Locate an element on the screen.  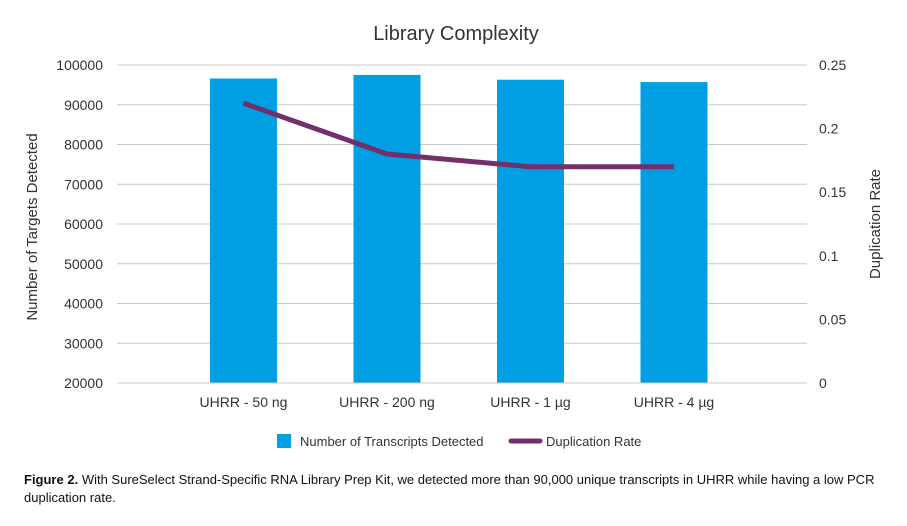
y2-axis-label: Duplication Rate is located at coordinates (875, 224).